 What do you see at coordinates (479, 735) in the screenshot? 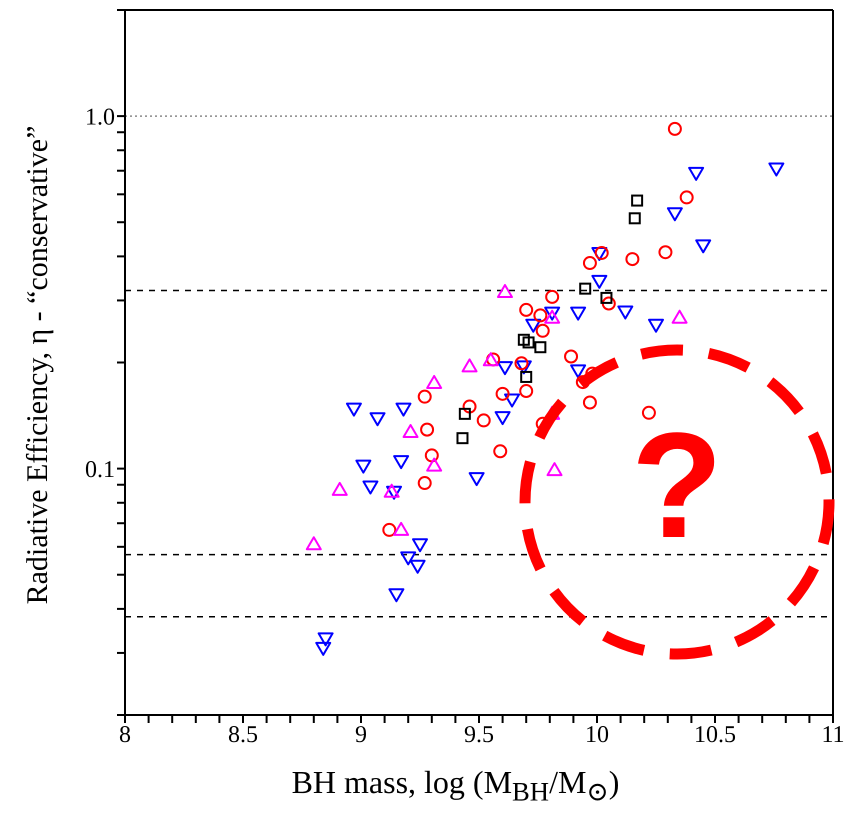
I see `x-tick-label: 9.5` at bounding box center [479, 735].